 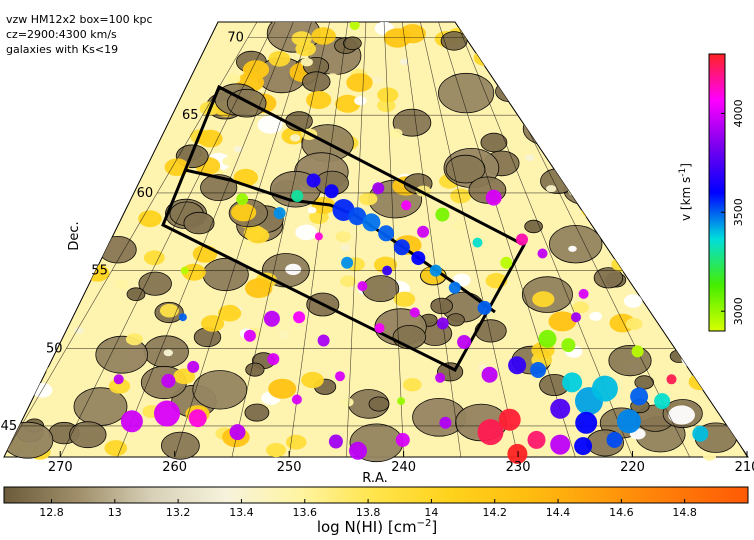 What do you see at coordinates (61, 34) in the screenshot?
I see `annotation-velocity-range: cz=2900:4300 km/s` at bounding box center [61, 34].